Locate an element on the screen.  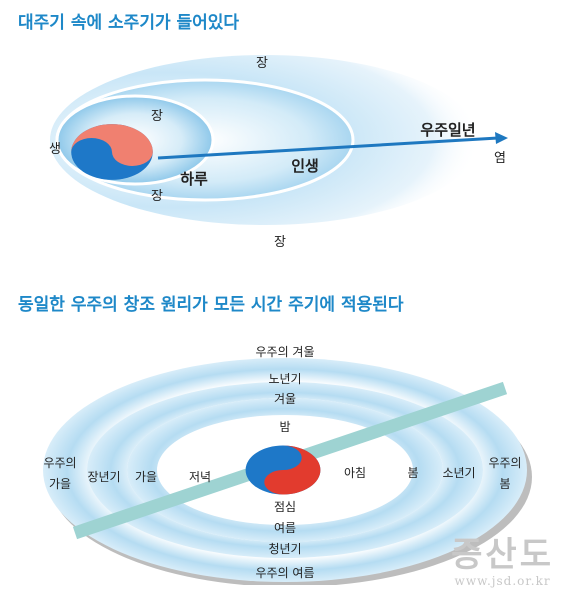
watermark-main: 증산도 is located at coordinates (502, 555).